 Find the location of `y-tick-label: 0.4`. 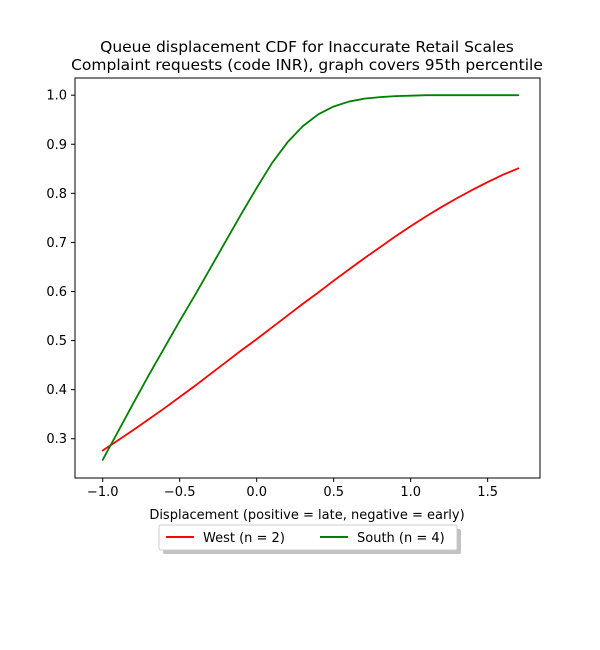

y-tick-label: 0.4 is located at coordinates (56, 390).